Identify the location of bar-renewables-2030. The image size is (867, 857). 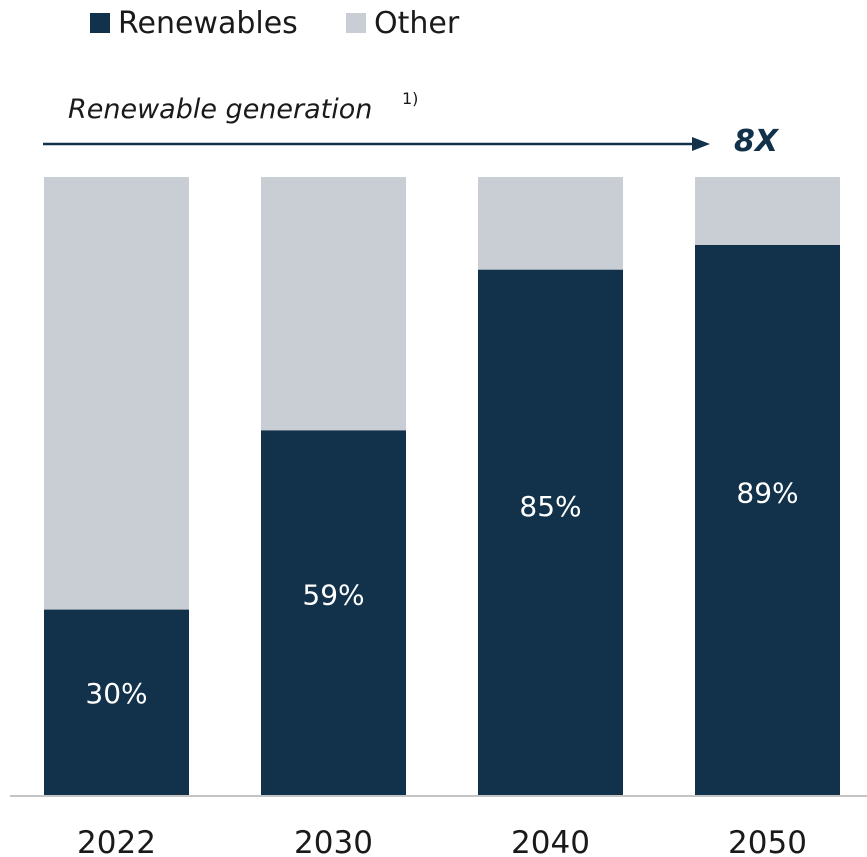
(333, 612).